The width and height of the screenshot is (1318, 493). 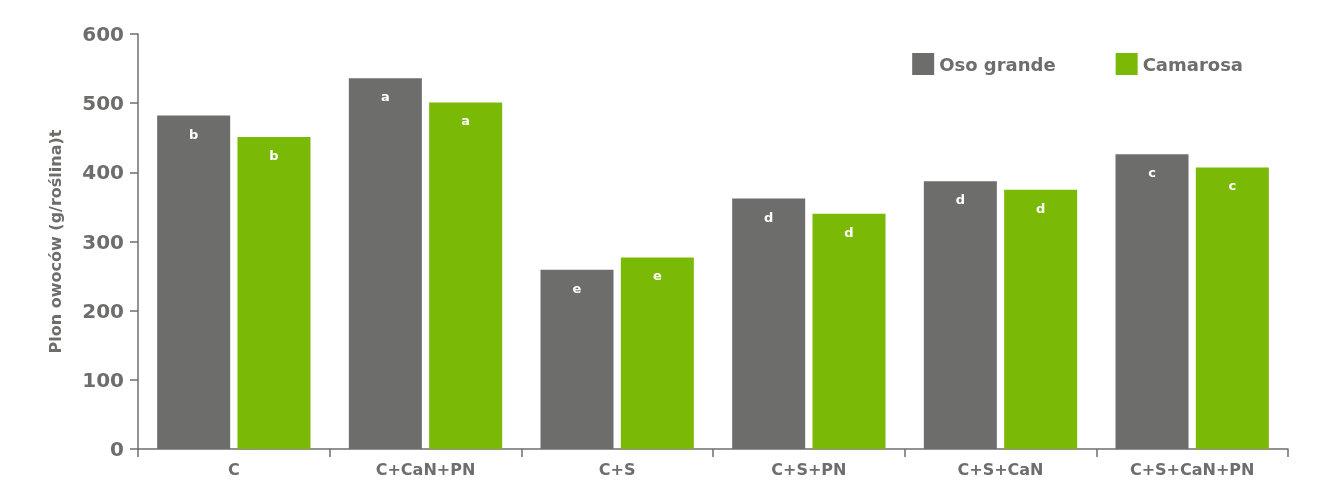 What do you see at coordinates (997, 64) in the screenshot?
I see `legend-label: Oso grande` at bounding box center [997, 64].